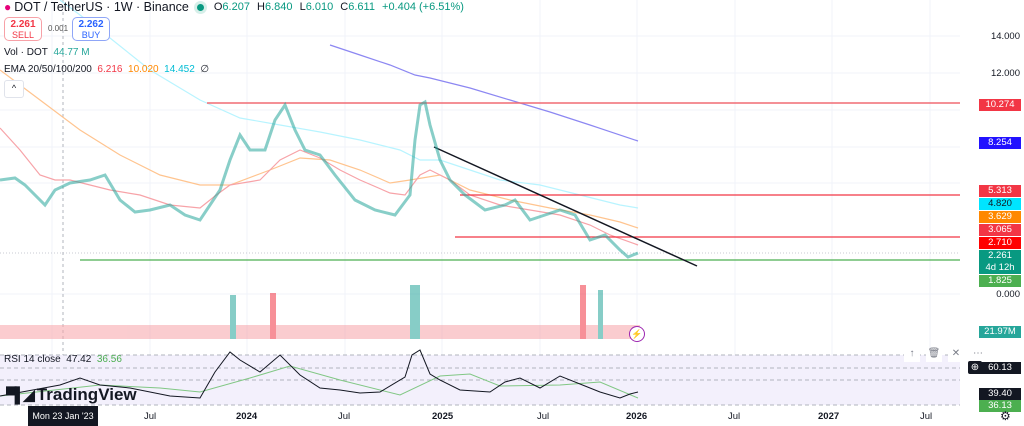  Describe the element at coordinates (1000, 230) in the screenshot. I see `level-tag-3065: 3.065` at that location.